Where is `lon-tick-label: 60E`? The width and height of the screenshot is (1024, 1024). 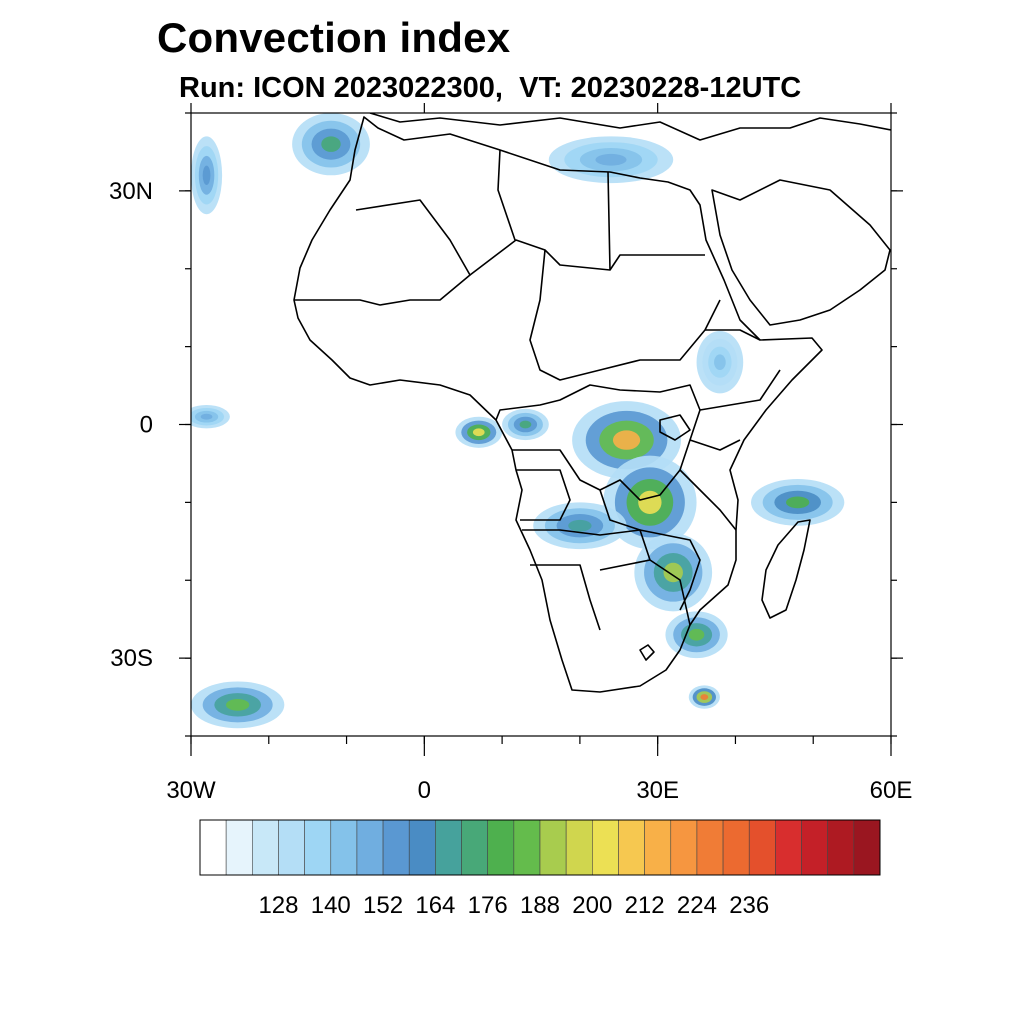 lon-tick-label: 60E is located at coordinates (891, 790).